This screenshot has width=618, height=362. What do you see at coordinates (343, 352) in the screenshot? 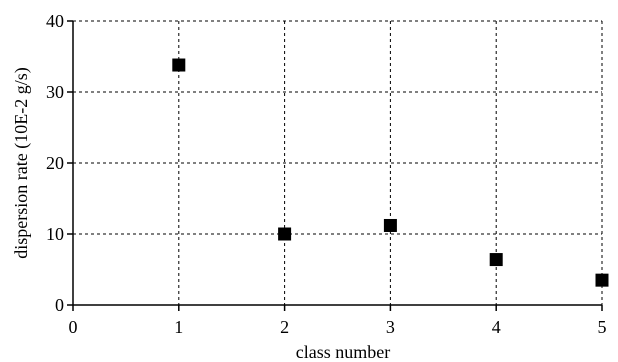
I see `x-axis-title: class number` at bounding box center [343, 352].